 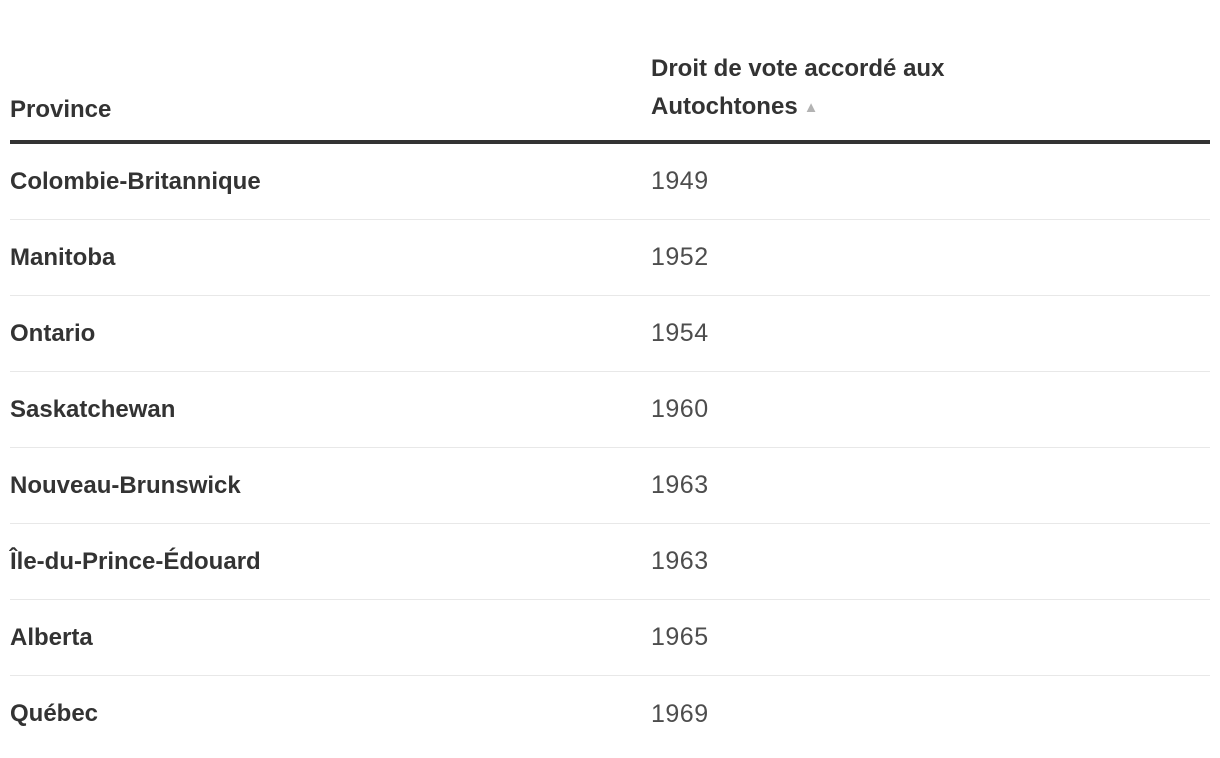 I want to click on sort-ascending-icon: ▲, so click(x=811, y=107).